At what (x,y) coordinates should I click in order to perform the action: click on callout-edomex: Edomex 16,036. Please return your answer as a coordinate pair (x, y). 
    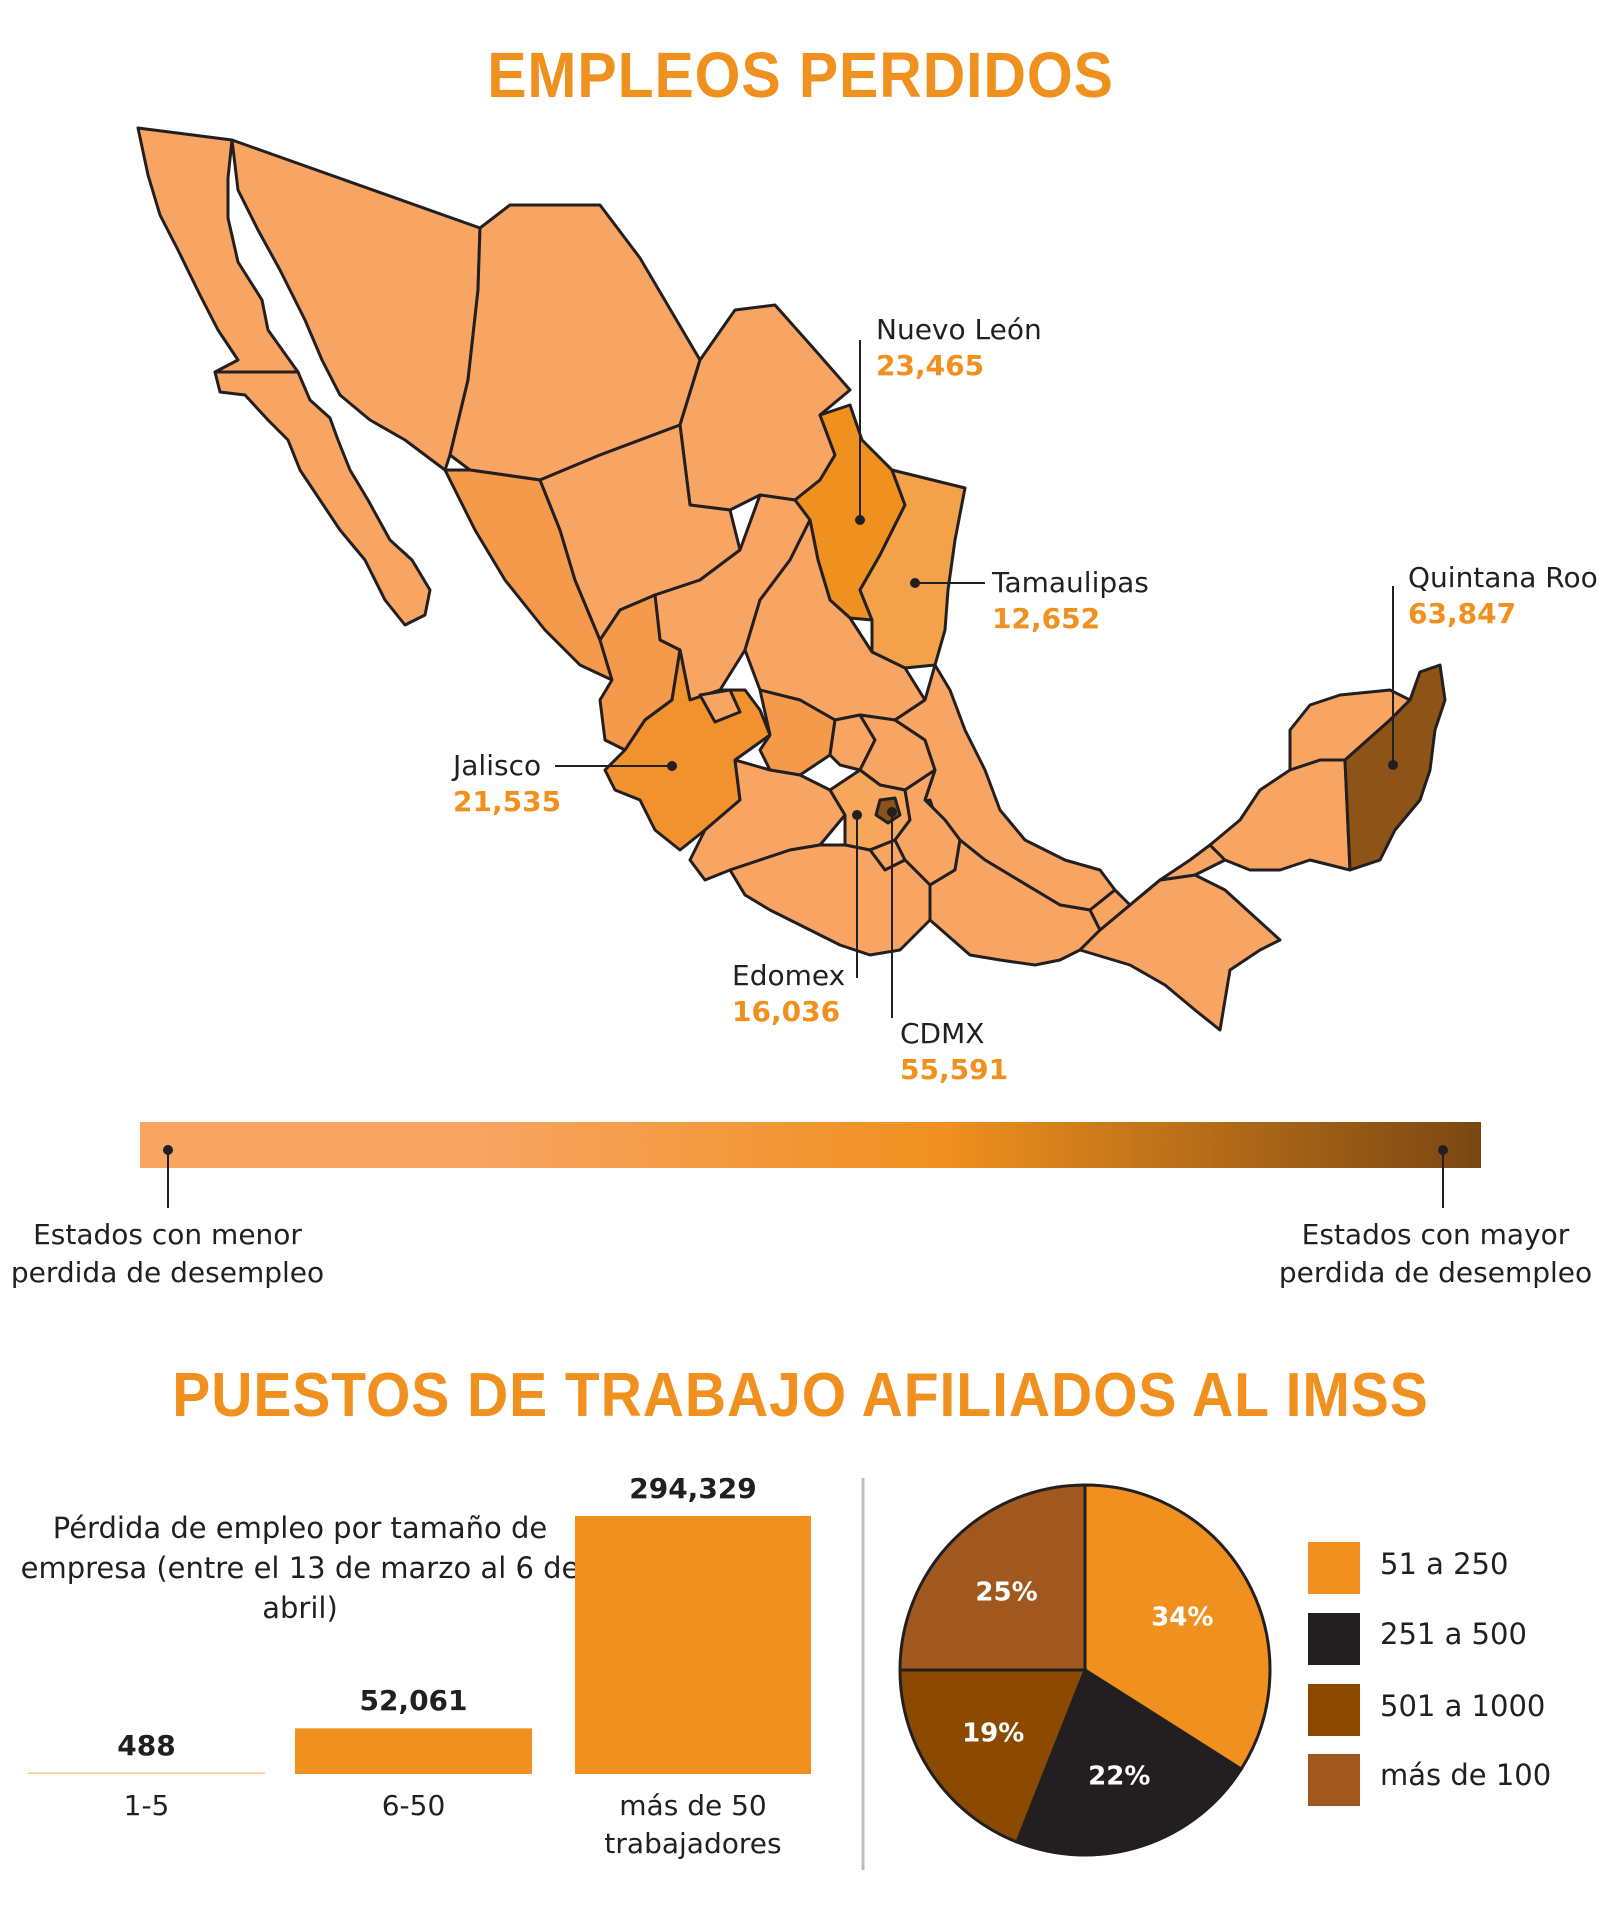
    Looking at the image, I should click on (788, 994).